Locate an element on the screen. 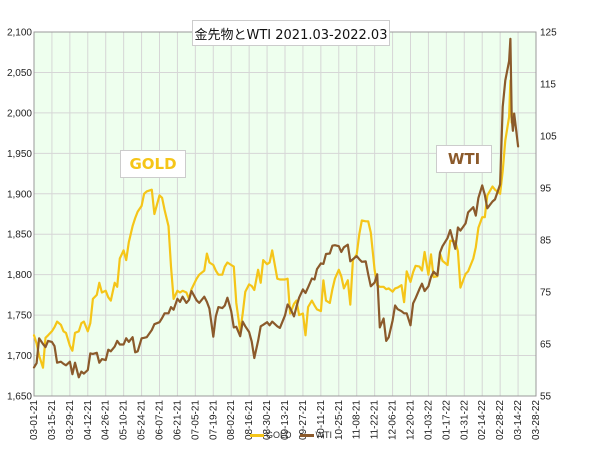 This screenshot has width=600, height=450. chart-title: 金先物とWTI 2021.03-2022.03 is located at coordinates (291, 33).